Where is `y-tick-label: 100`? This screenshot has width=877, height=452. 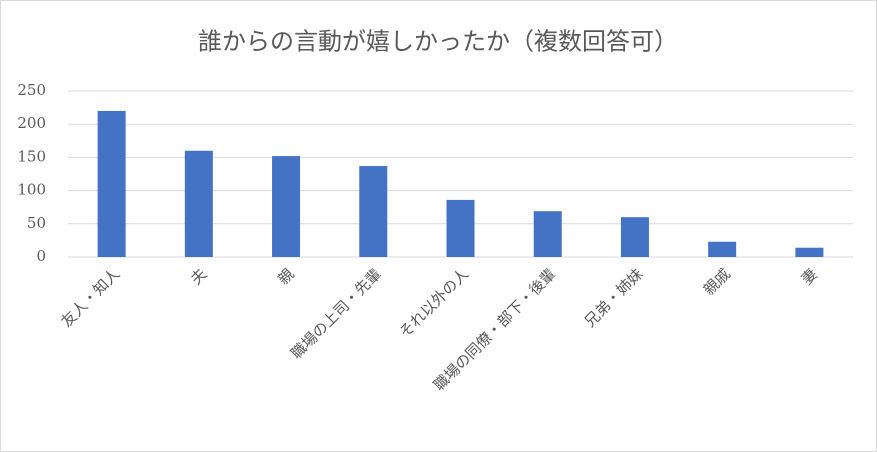
y-tick-label: 100 is located at coordinates (31, 190).